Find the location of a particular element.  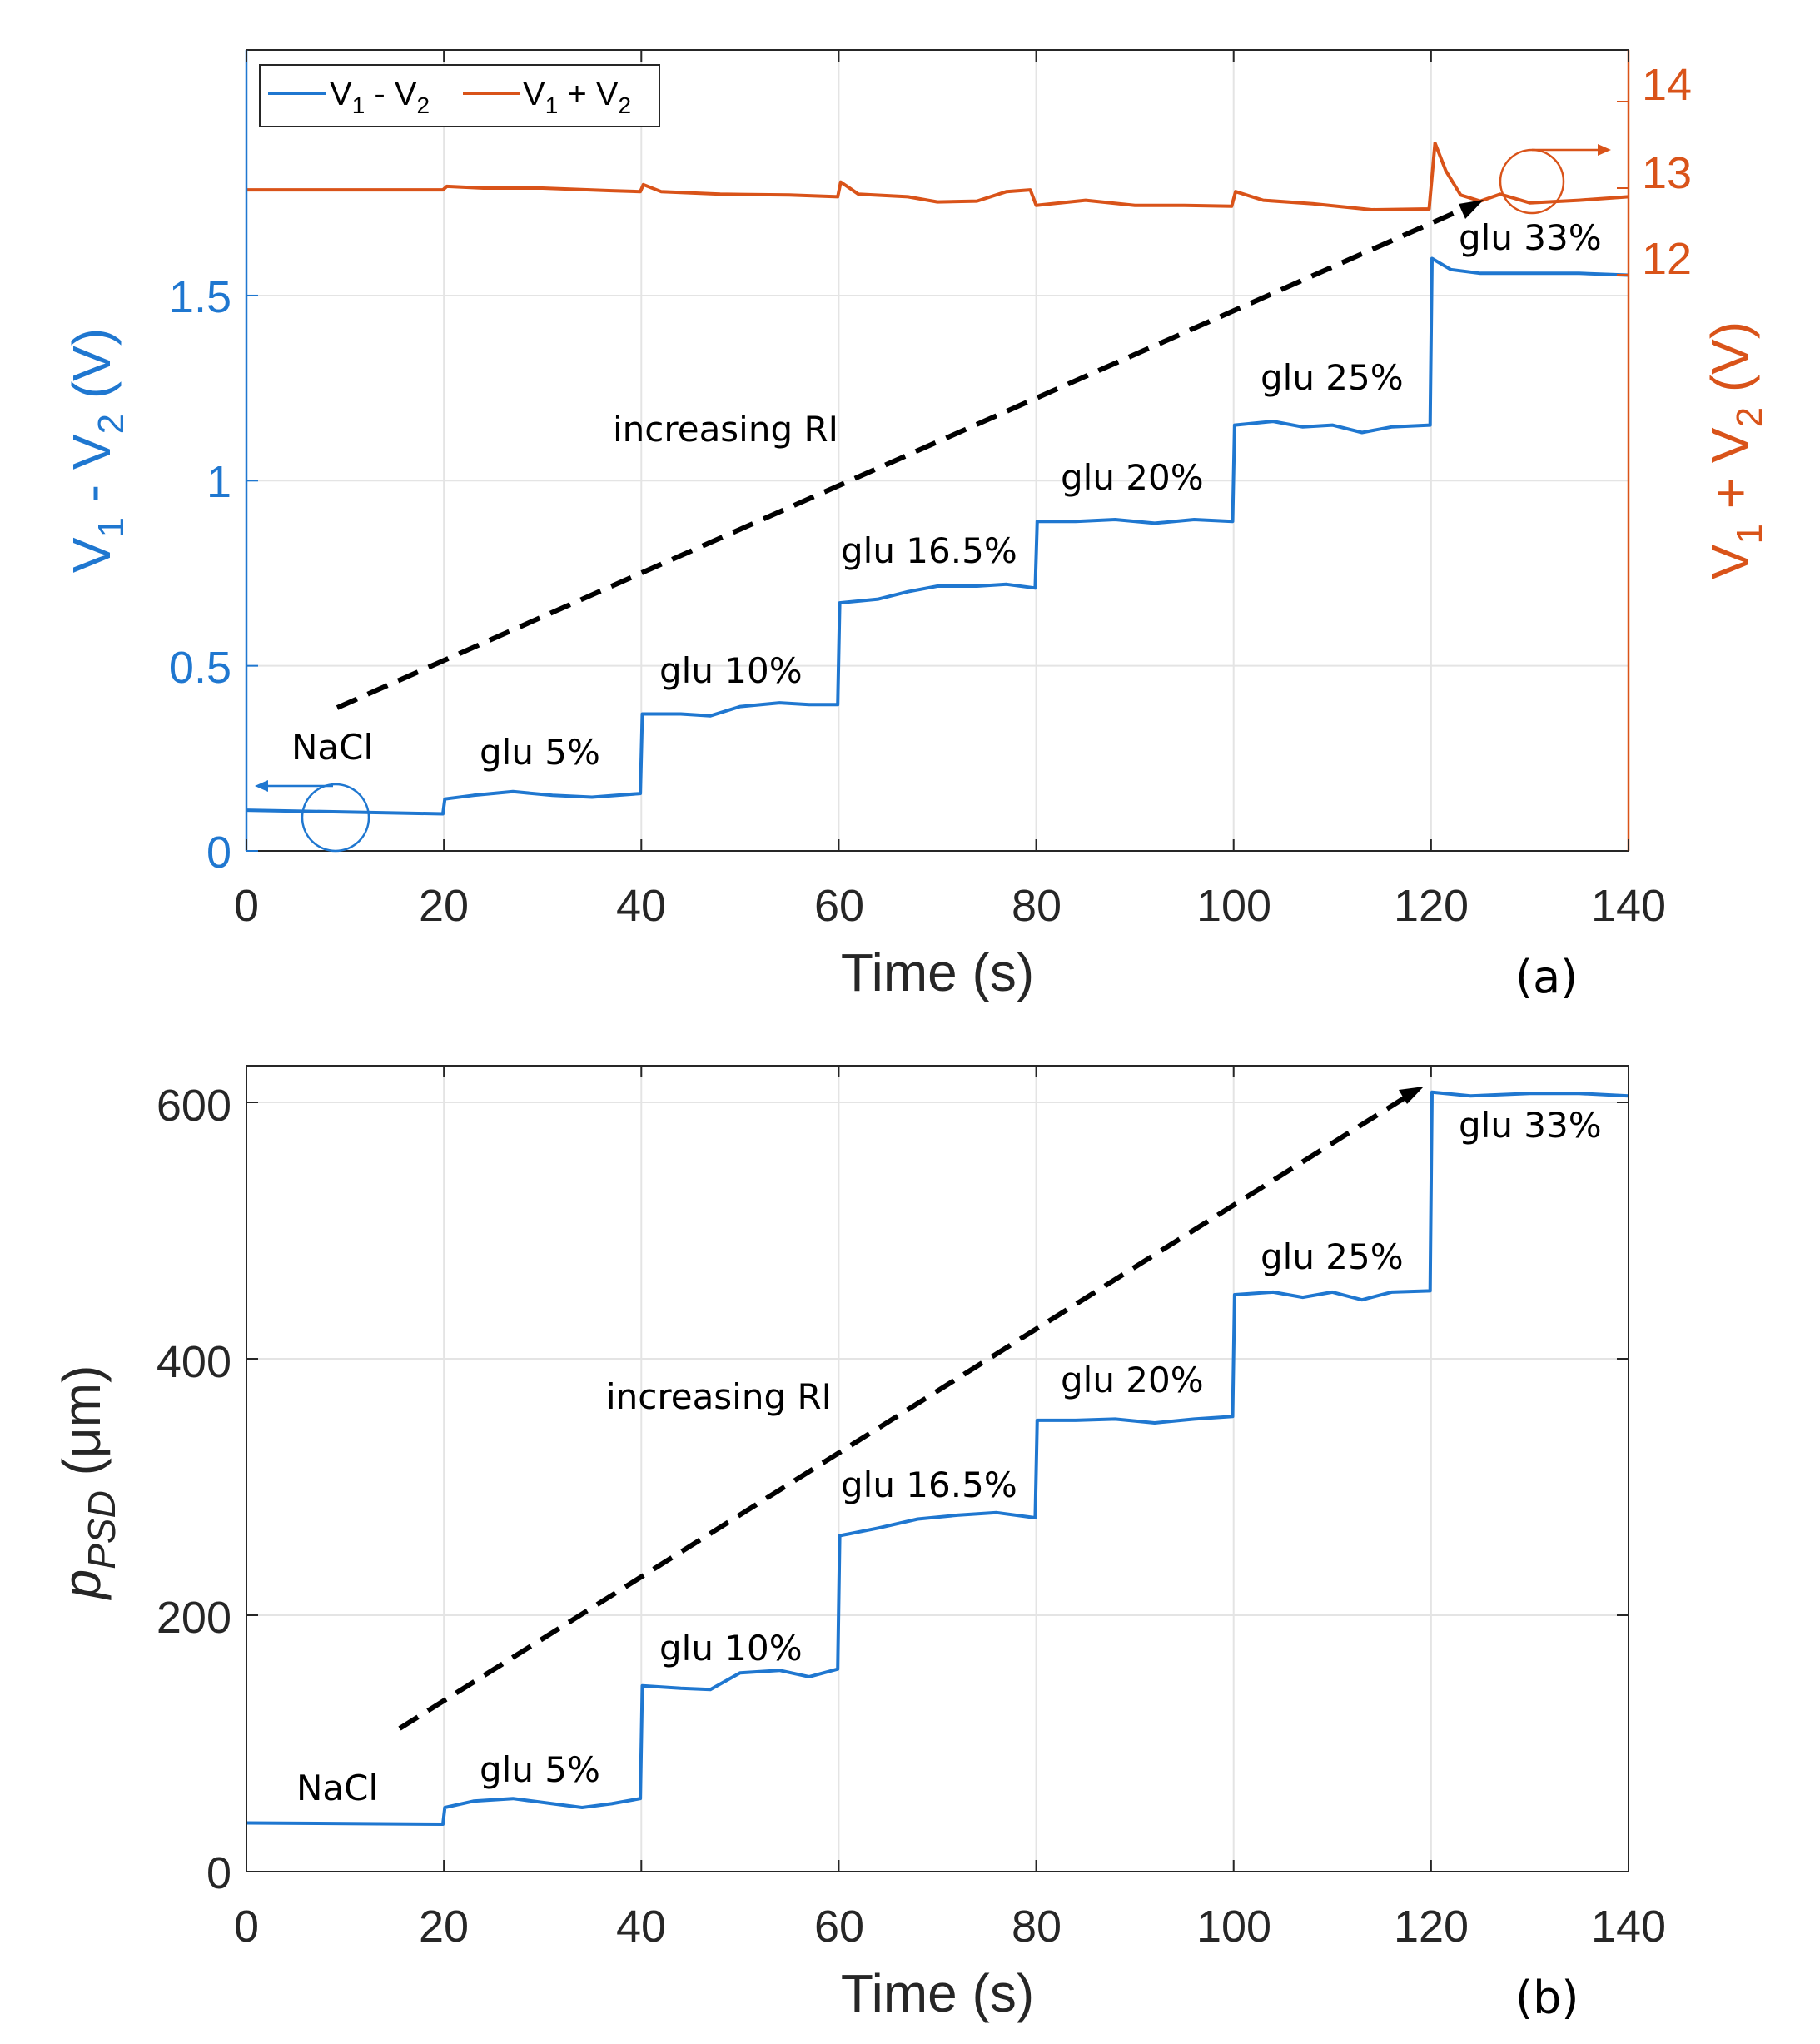

y-left-tick-label: 1.5 is located at coordinates (200, 297).